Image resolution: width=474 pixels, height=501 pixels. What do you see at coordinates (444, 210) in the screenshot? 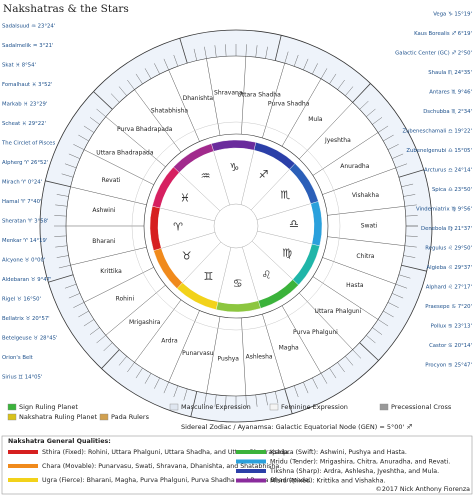
I see `star-label: Vindemiatrix ♍ 9°56'` at bounding box center [444, 210].